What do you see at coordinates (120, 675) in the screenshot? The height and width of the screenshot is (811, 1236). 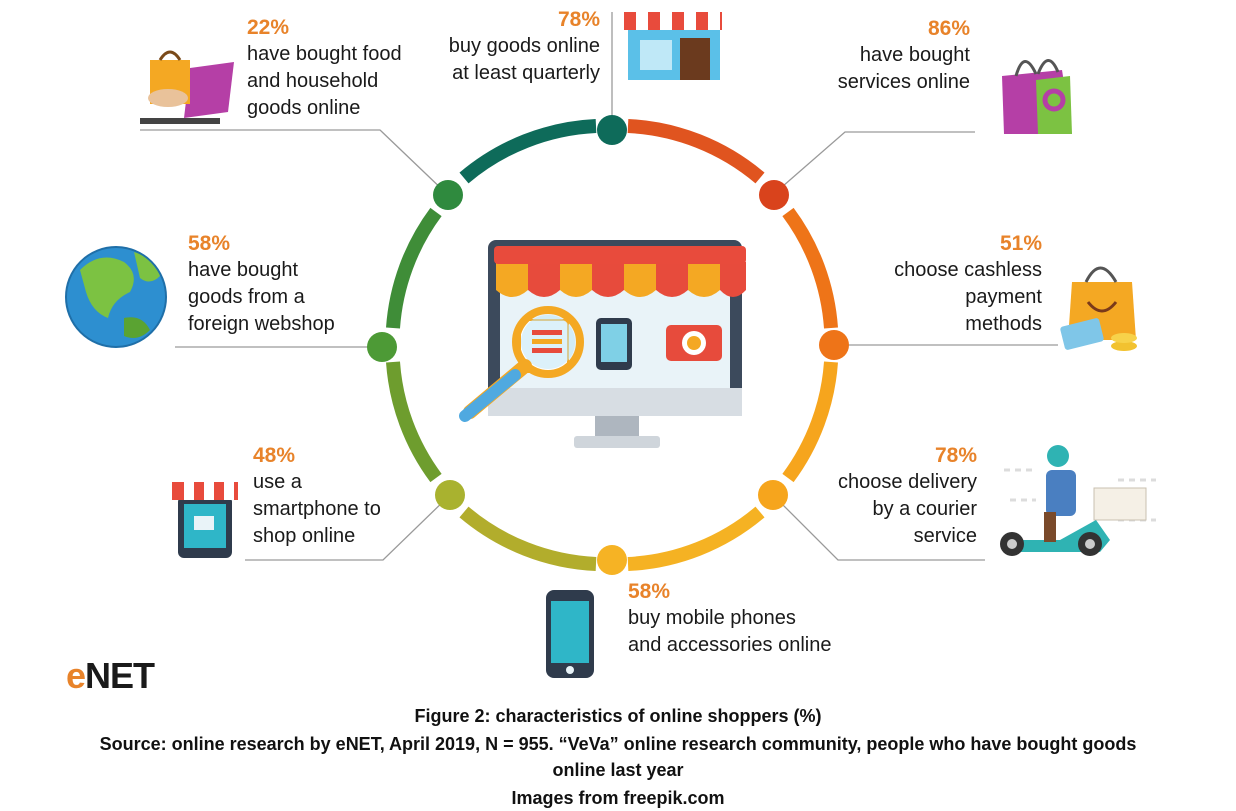 I see `logo-net: NET` at bounding box center [120, 675].